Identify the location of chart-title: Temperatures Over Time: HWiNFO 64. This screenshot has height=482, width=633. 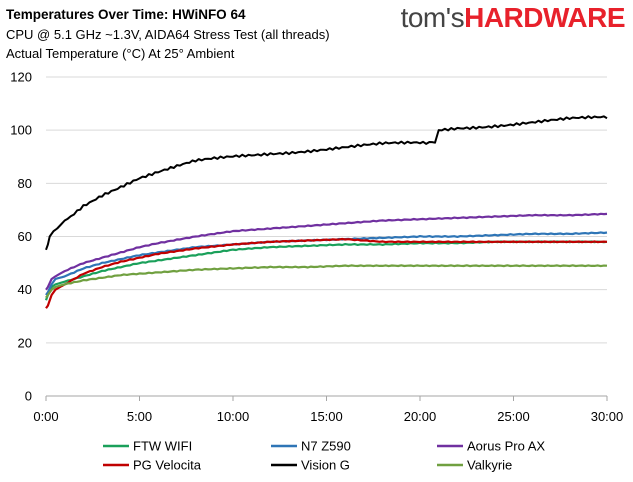
(126, 14).